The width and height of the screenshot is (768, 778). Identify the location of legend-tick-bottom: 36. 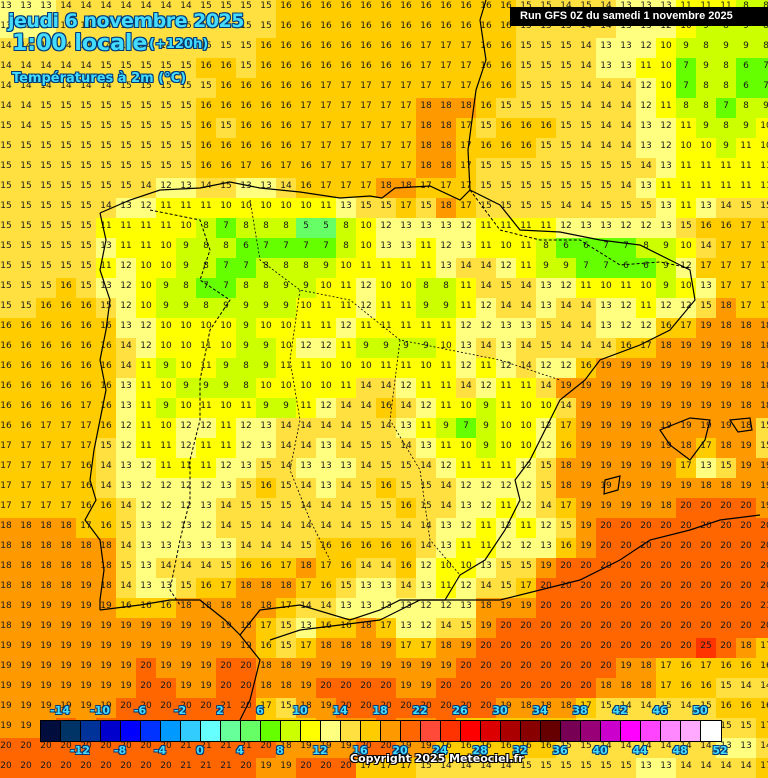
(560, 750).